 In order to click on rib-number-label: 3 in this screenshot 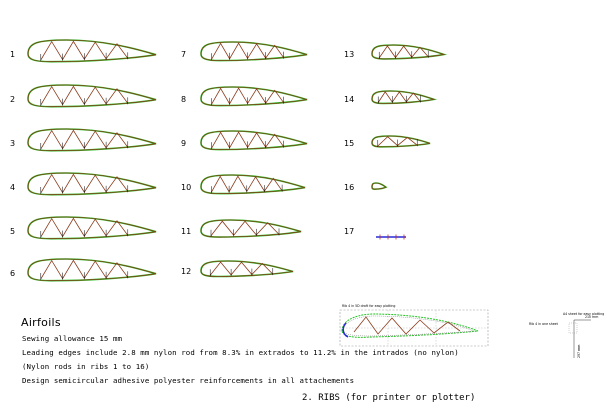, I will do `click(12, 143)`.